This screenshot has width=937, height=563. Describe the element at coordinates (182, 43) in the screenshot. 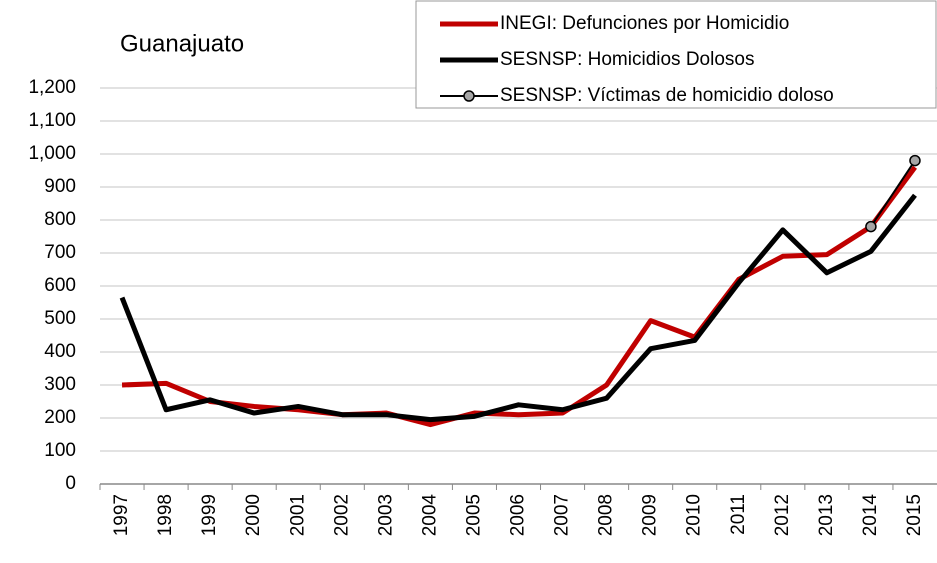

I see `chart-title: Guanajuato` at that location.